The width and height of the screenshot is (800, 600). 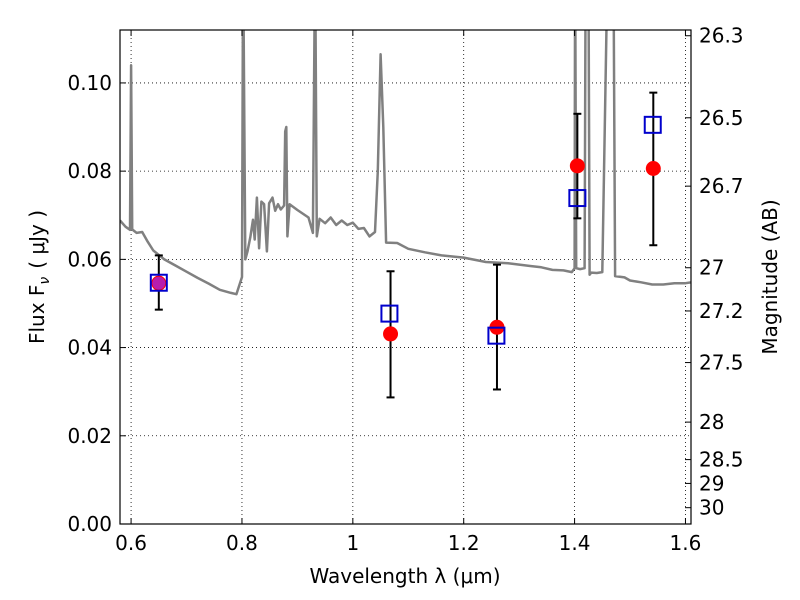 What do you see at coordinates (711, 268) in the screenshot?
I see `y2-tick-label: 27` at bounding box center [711, 268].